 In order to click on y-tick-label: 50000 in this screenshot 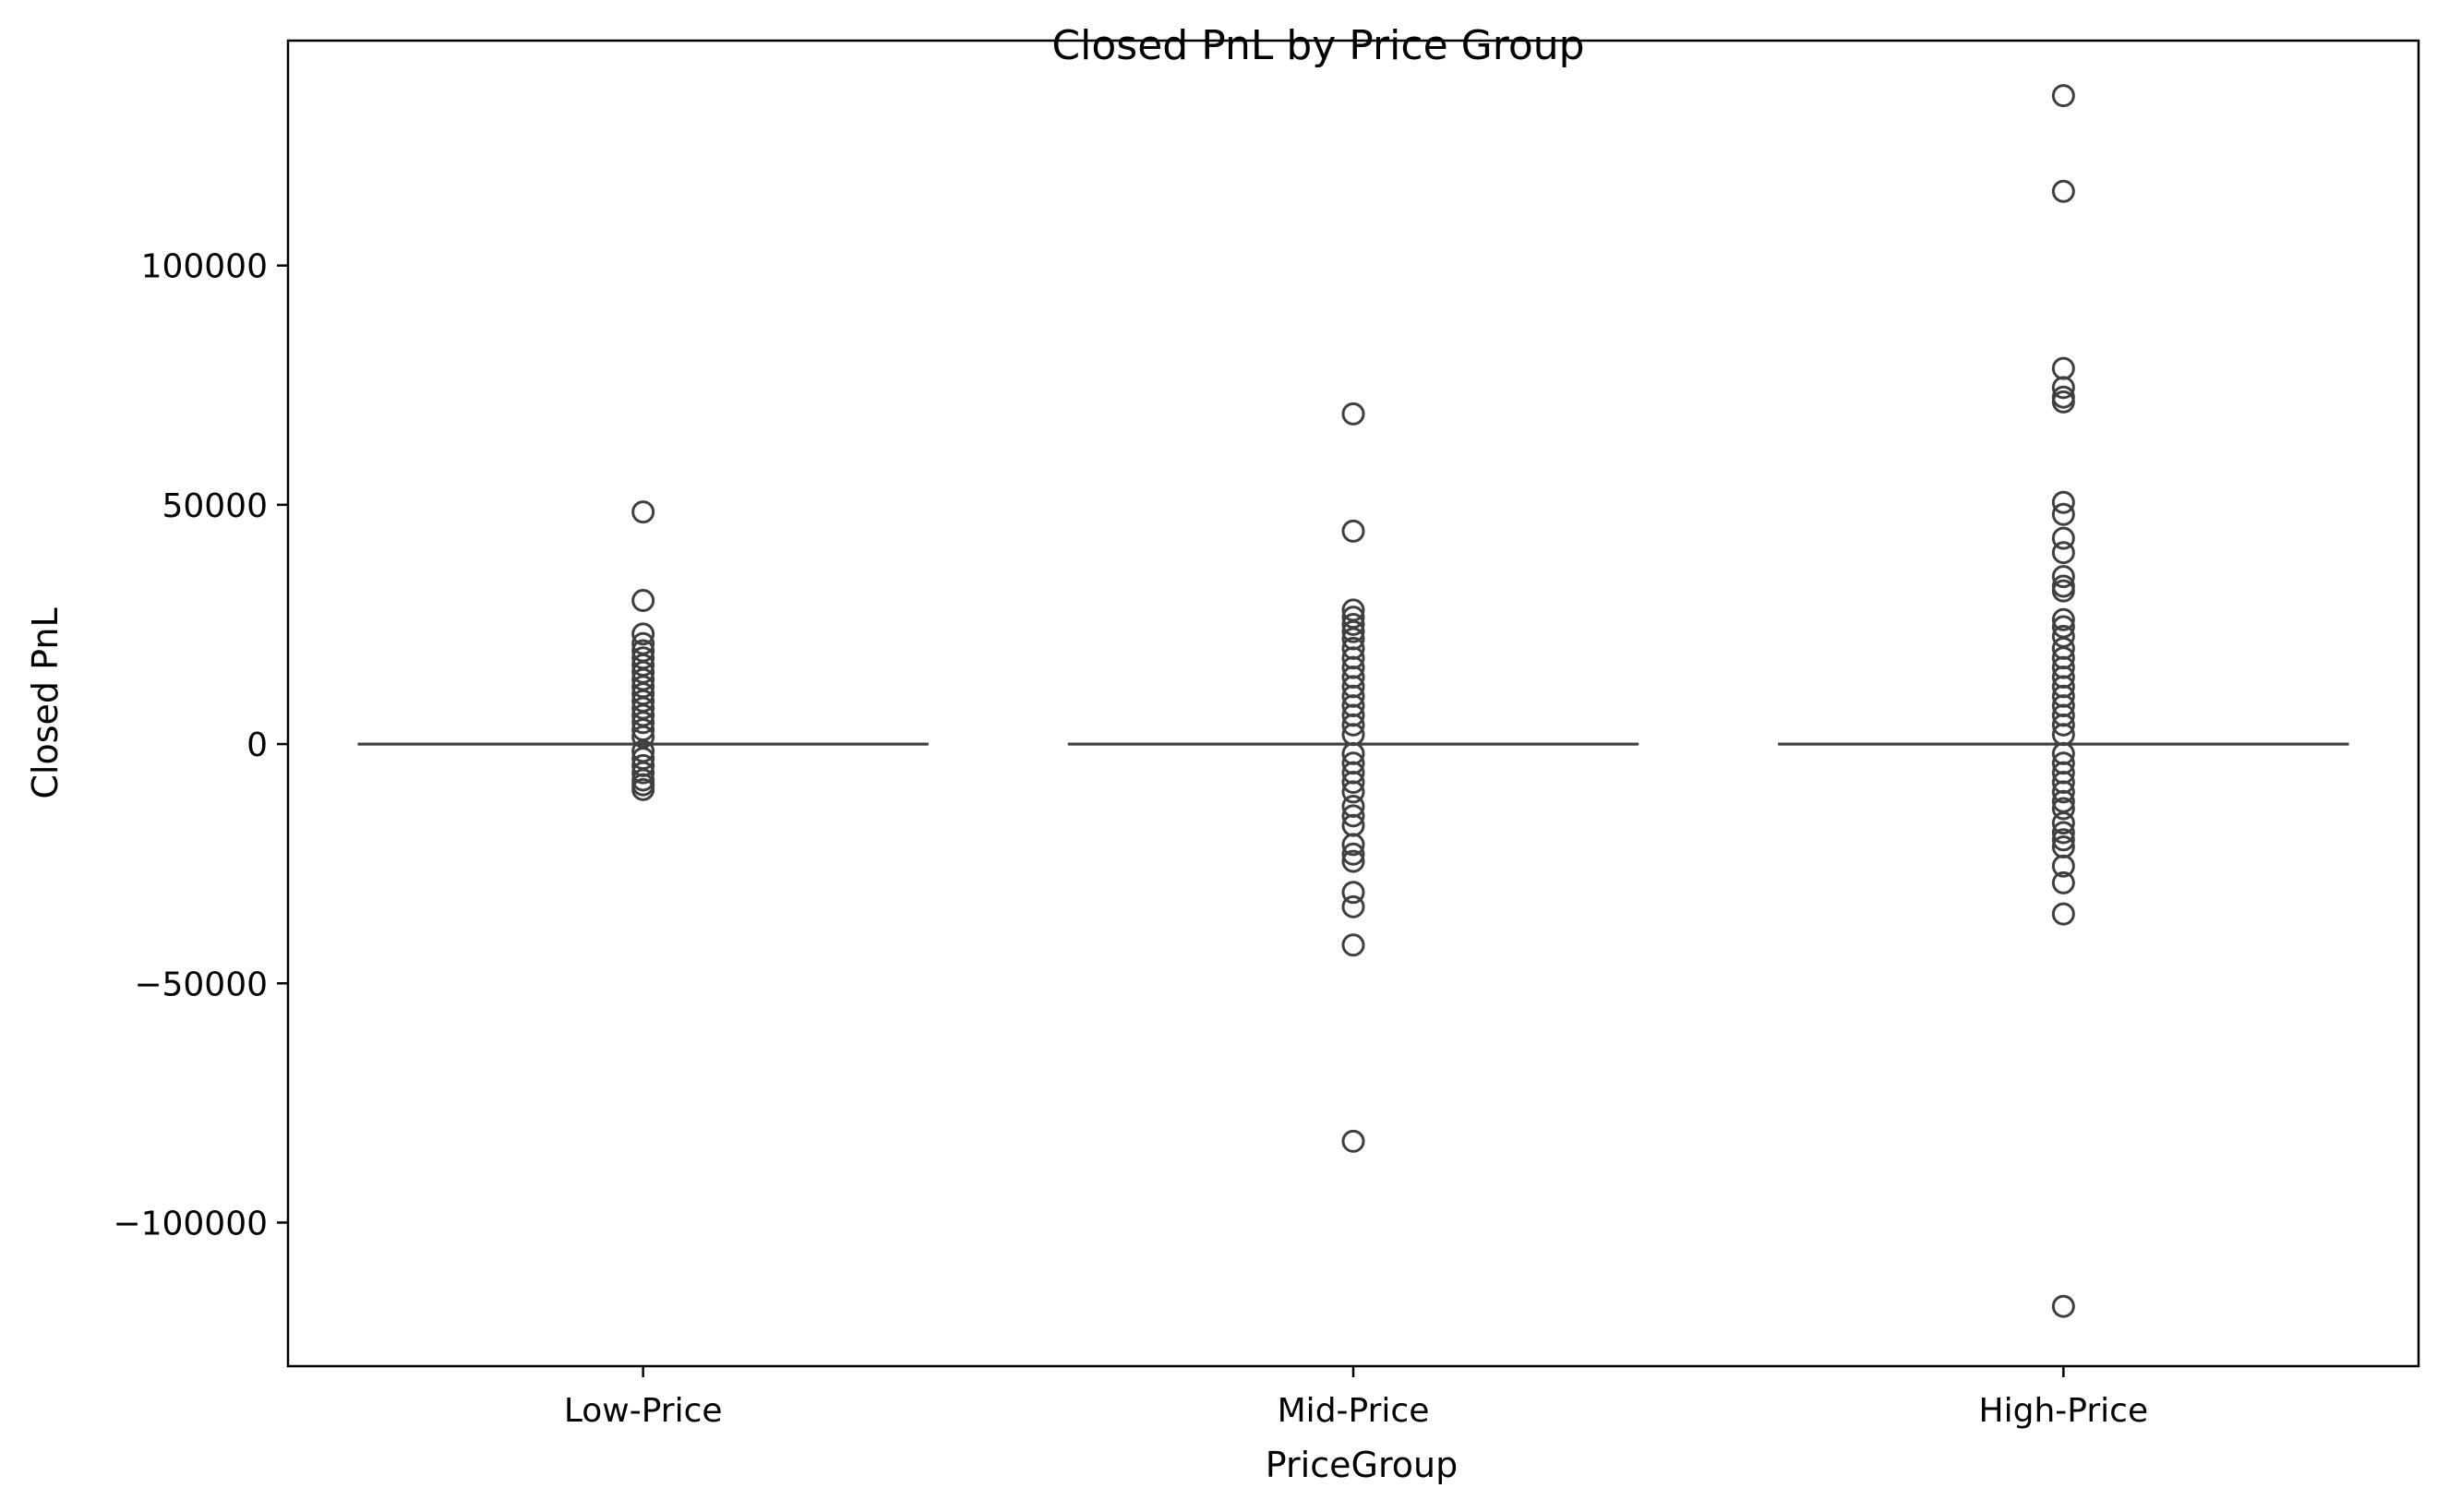, I will do `click(215, 506)`.